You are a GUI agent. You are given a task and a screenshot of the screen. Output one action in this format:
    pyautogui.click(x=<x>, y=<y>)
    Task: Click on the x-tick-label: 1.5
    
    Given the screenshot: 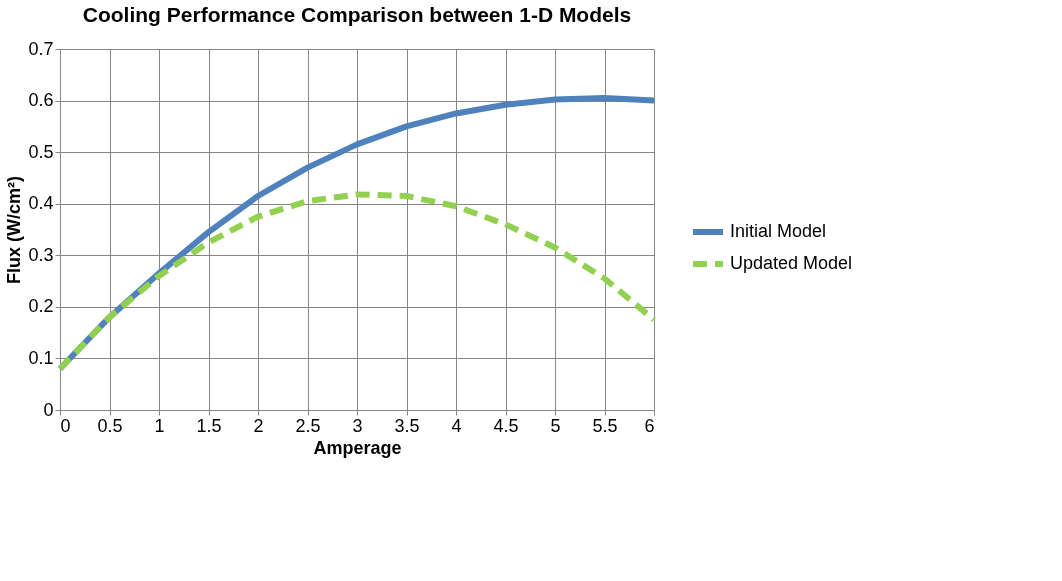 What is the action you would take?
    pyautogui.click(x=209, y=425)
    